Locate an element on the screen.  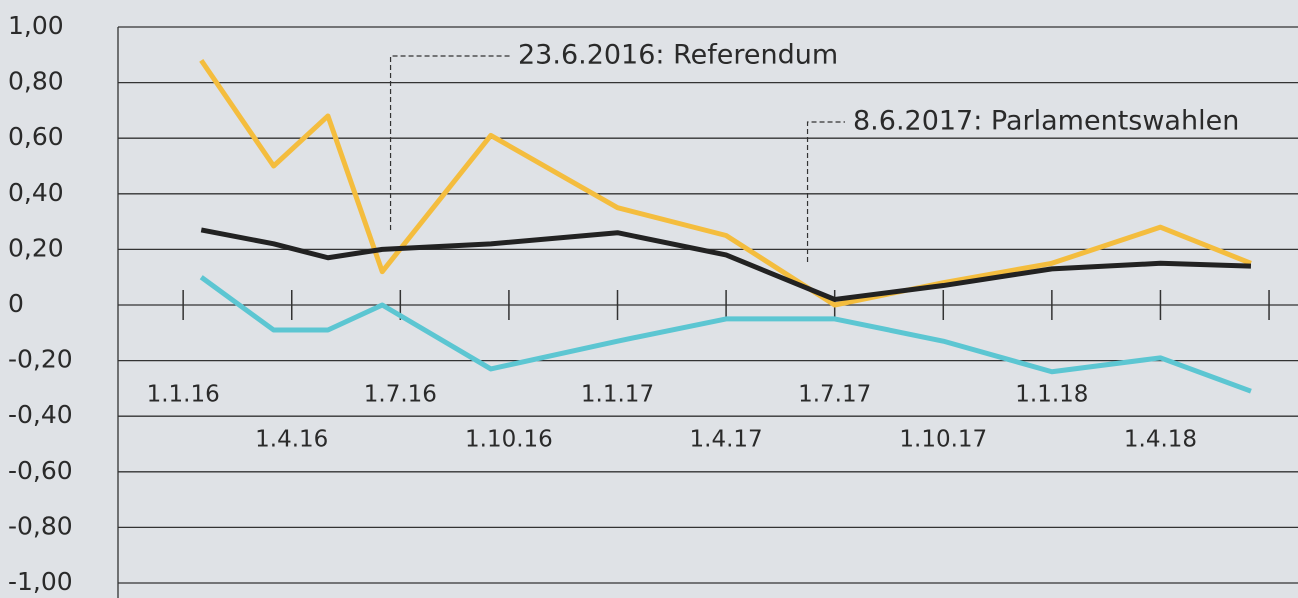
y-tick-label: -0,40 is located at coordinates (40, 414).